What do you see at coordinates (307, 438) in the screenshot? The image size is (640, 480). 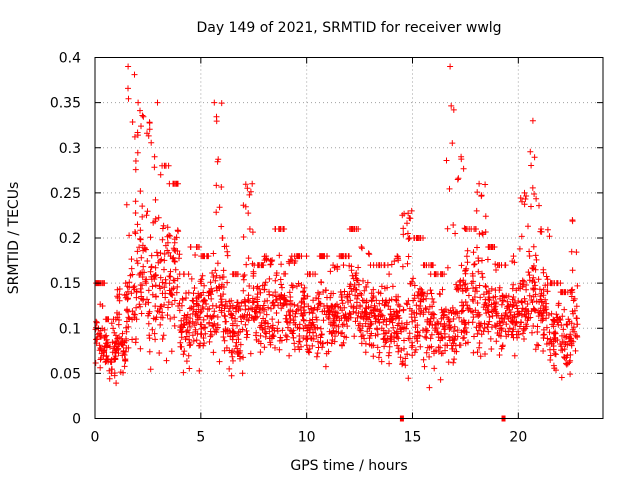 I see `x-tick-label: 10` at bounding box center [307, 438].